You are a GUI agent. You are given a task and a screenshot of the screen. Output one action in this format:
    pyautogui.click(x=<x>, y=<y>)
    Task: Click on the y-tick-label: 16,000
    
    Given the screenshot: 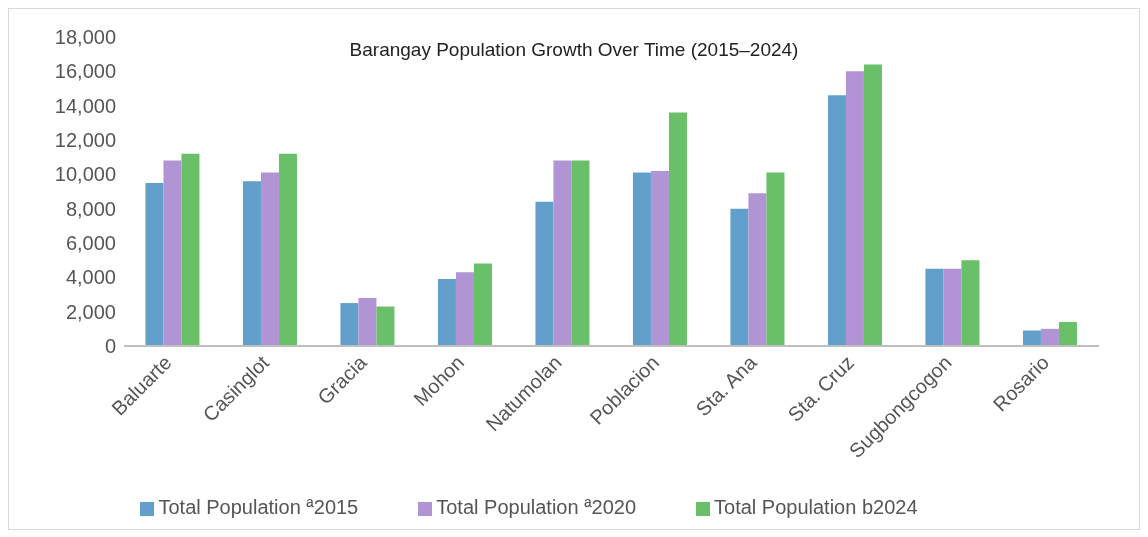 What is the action you would take?
    pyautogui.click(x=85, y=71)
    